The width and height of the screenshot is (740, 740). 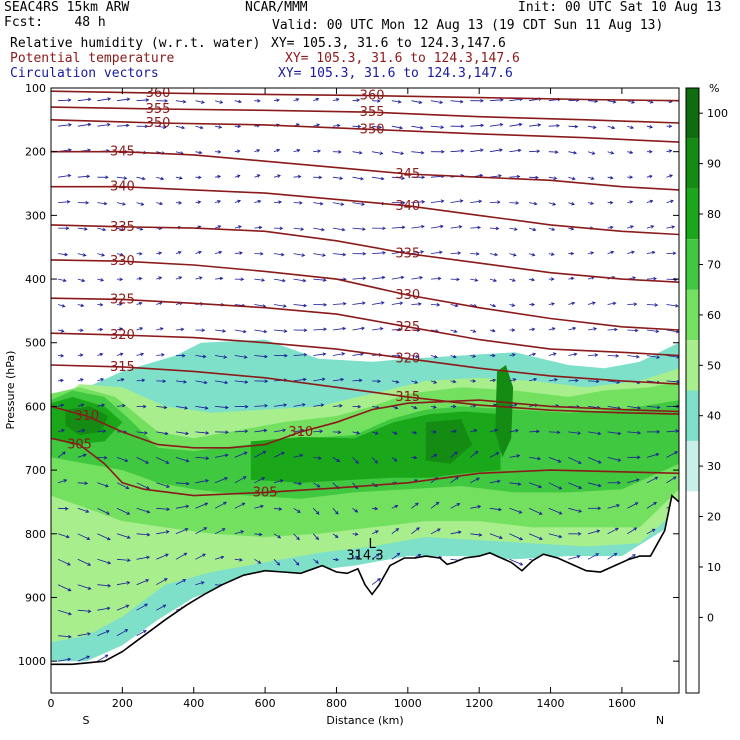 What do you see at coordinates (276, 7) in the screenshot?
I see `organization: NCAR/MMM` at bounding box center [276, 7].